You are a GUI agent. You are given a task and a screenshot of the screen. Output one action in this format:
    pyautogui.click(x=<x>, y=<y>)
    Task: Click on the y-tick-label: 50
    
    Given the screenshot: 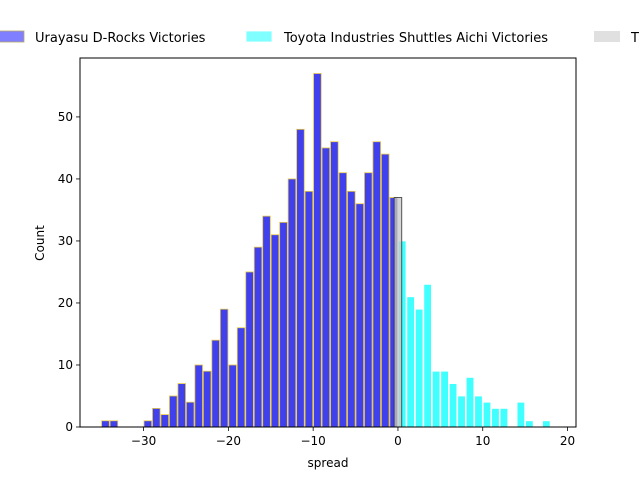 What is the action you would take?
    pyautogui.click(x=65, y=117)
    